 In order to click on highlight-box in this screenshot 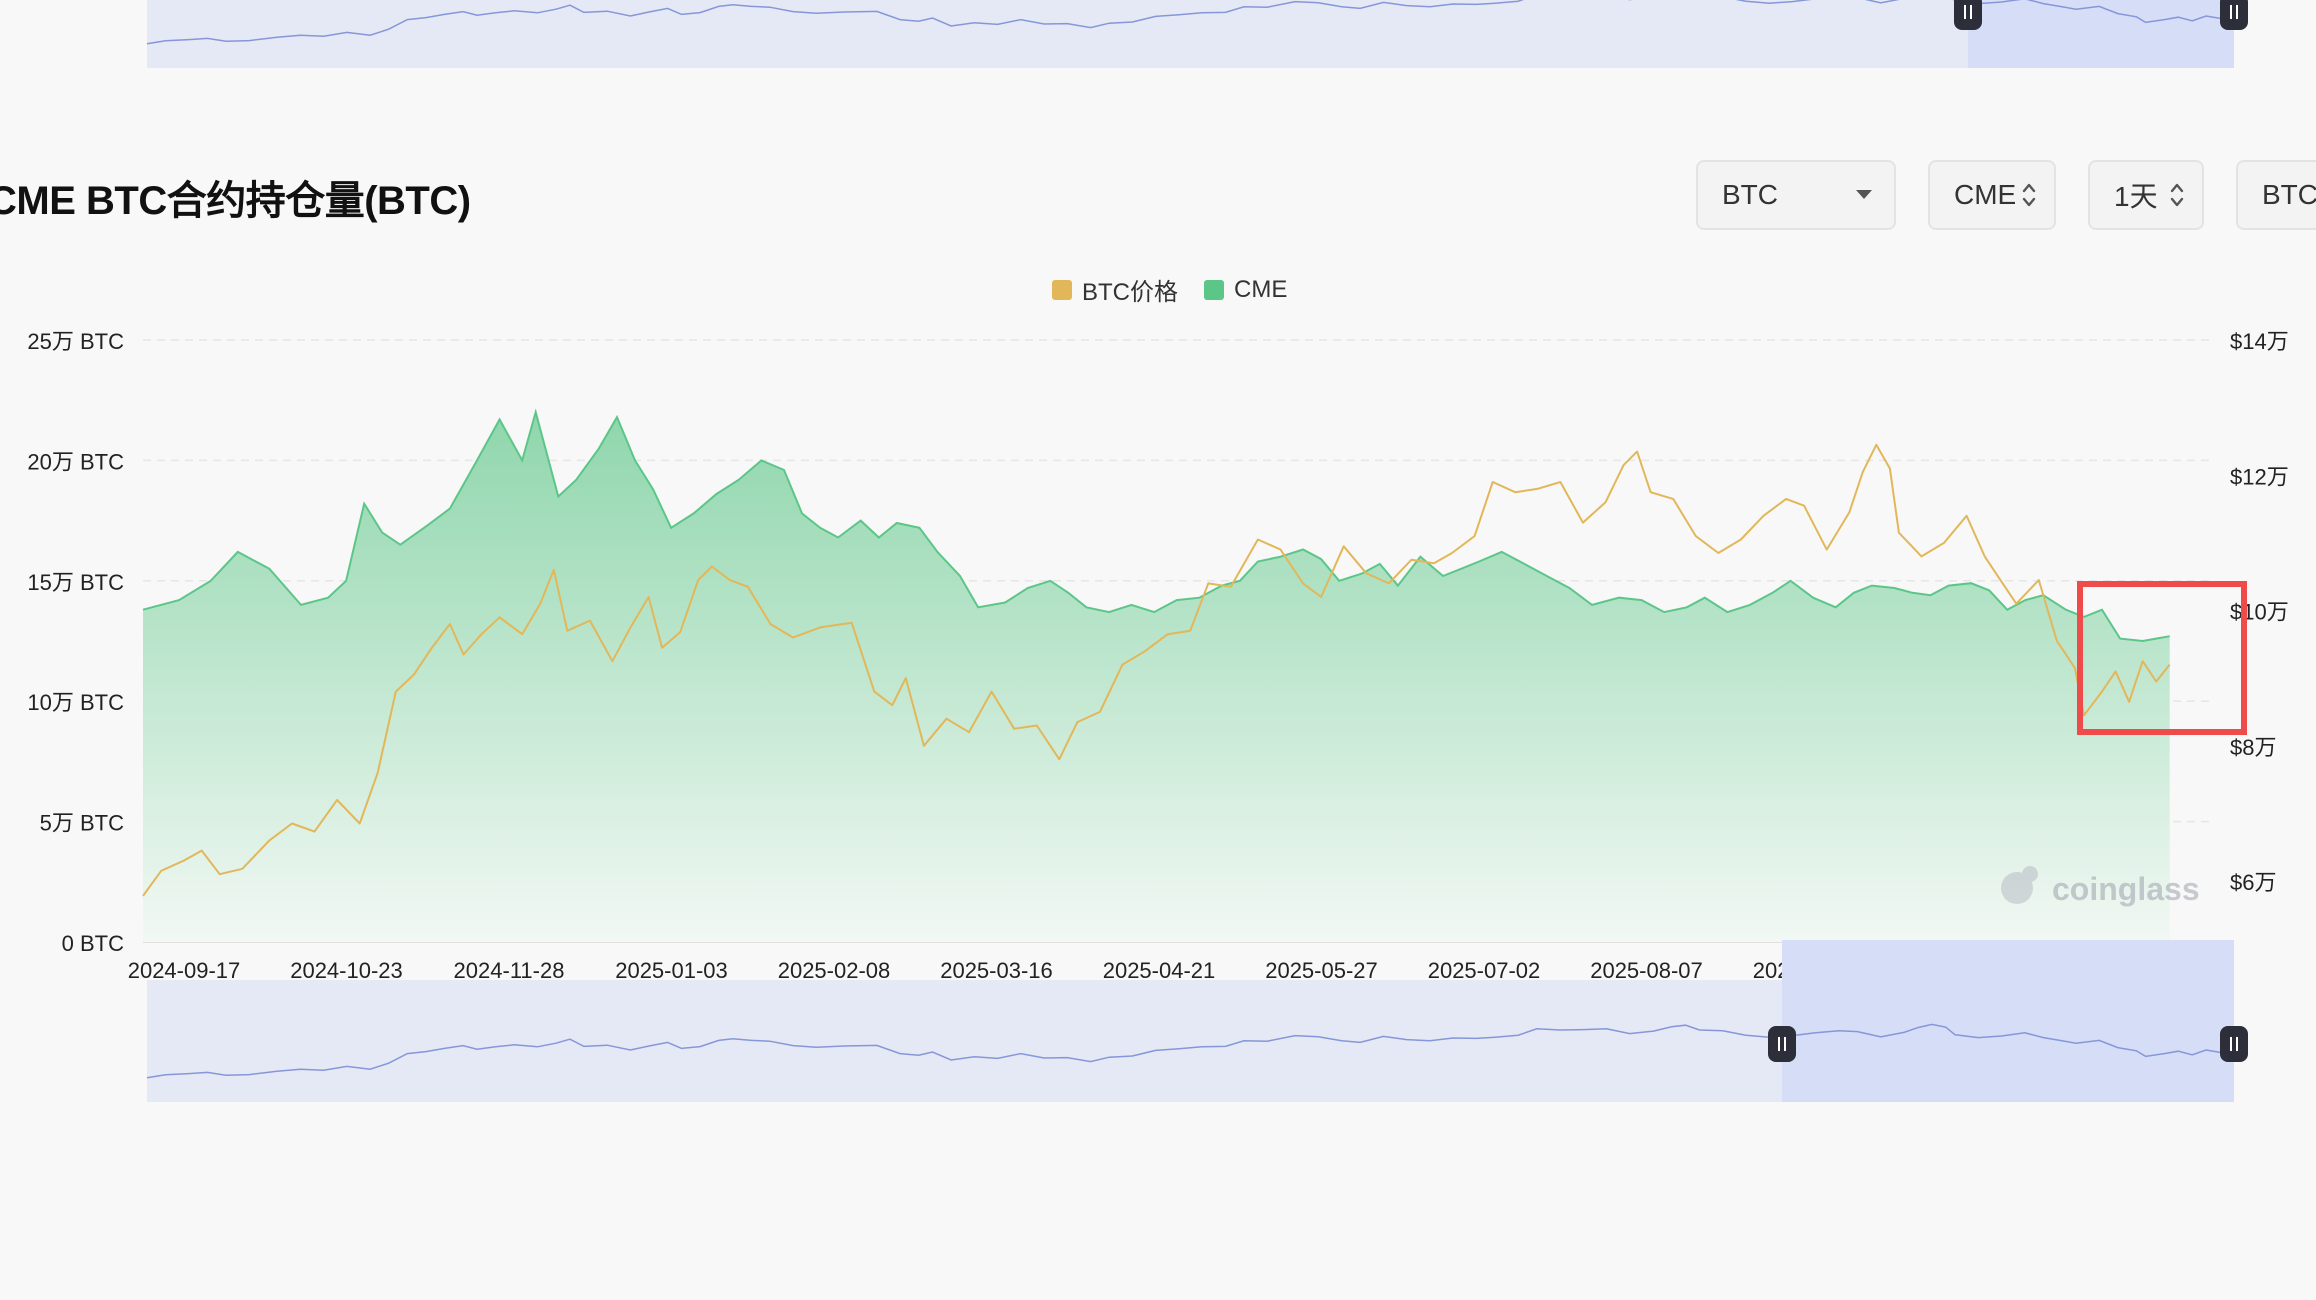, I will do `click(2162, 658)`.